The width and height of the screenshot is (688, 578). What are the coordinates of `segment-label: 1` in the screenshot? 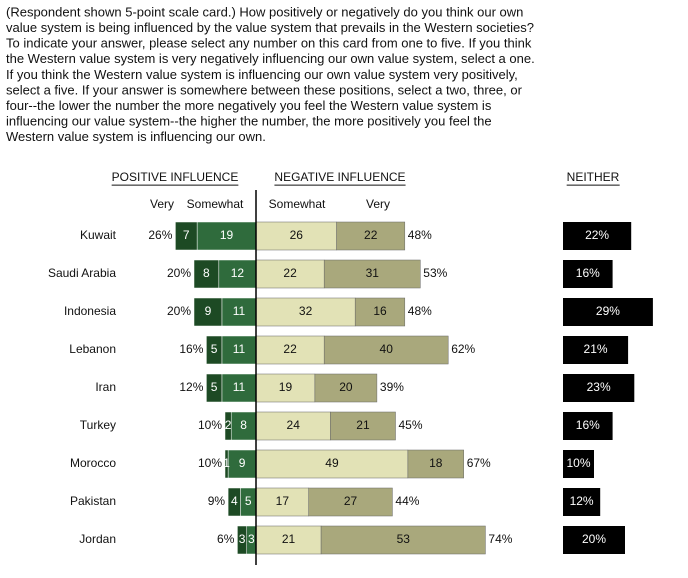 It's located at (226, 463).